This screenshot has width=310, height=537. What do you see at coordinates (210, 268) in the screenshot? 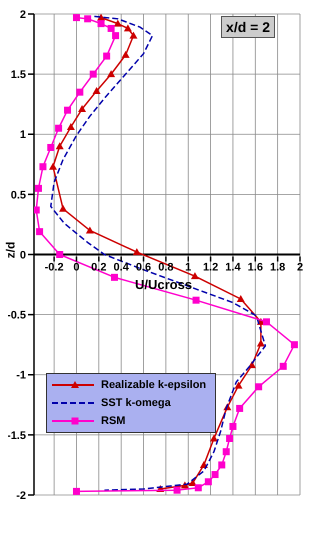
I see `x-tick-label: 1.2` at bounding box center [210, 268].